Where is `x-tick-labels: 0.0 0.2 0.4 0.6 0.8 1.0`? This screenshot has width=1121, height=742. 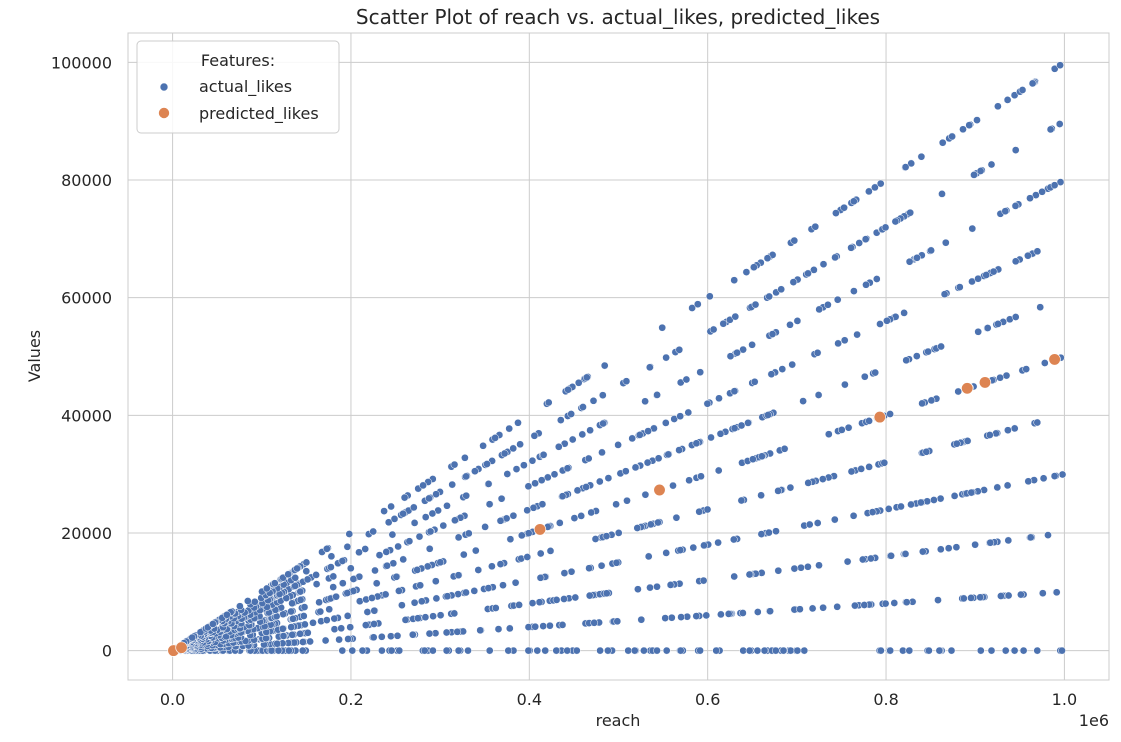
x-tick-labels: 0.0 0.2 0.4 0.6 0.8 1.0 is located at coordinates (618, 699).